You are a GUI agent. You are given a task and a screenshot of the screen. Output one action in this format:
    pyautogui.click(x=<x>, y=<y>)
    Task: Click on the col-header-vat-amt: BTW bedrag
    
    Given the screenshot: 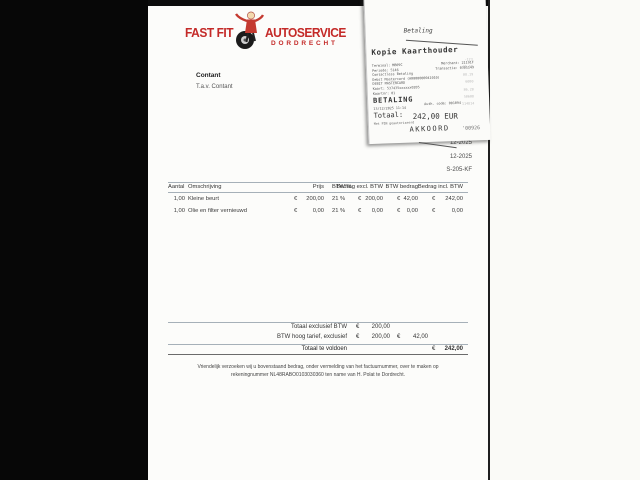 What is the action you would take?
    pyautogui.click(x=401, y=187)
    